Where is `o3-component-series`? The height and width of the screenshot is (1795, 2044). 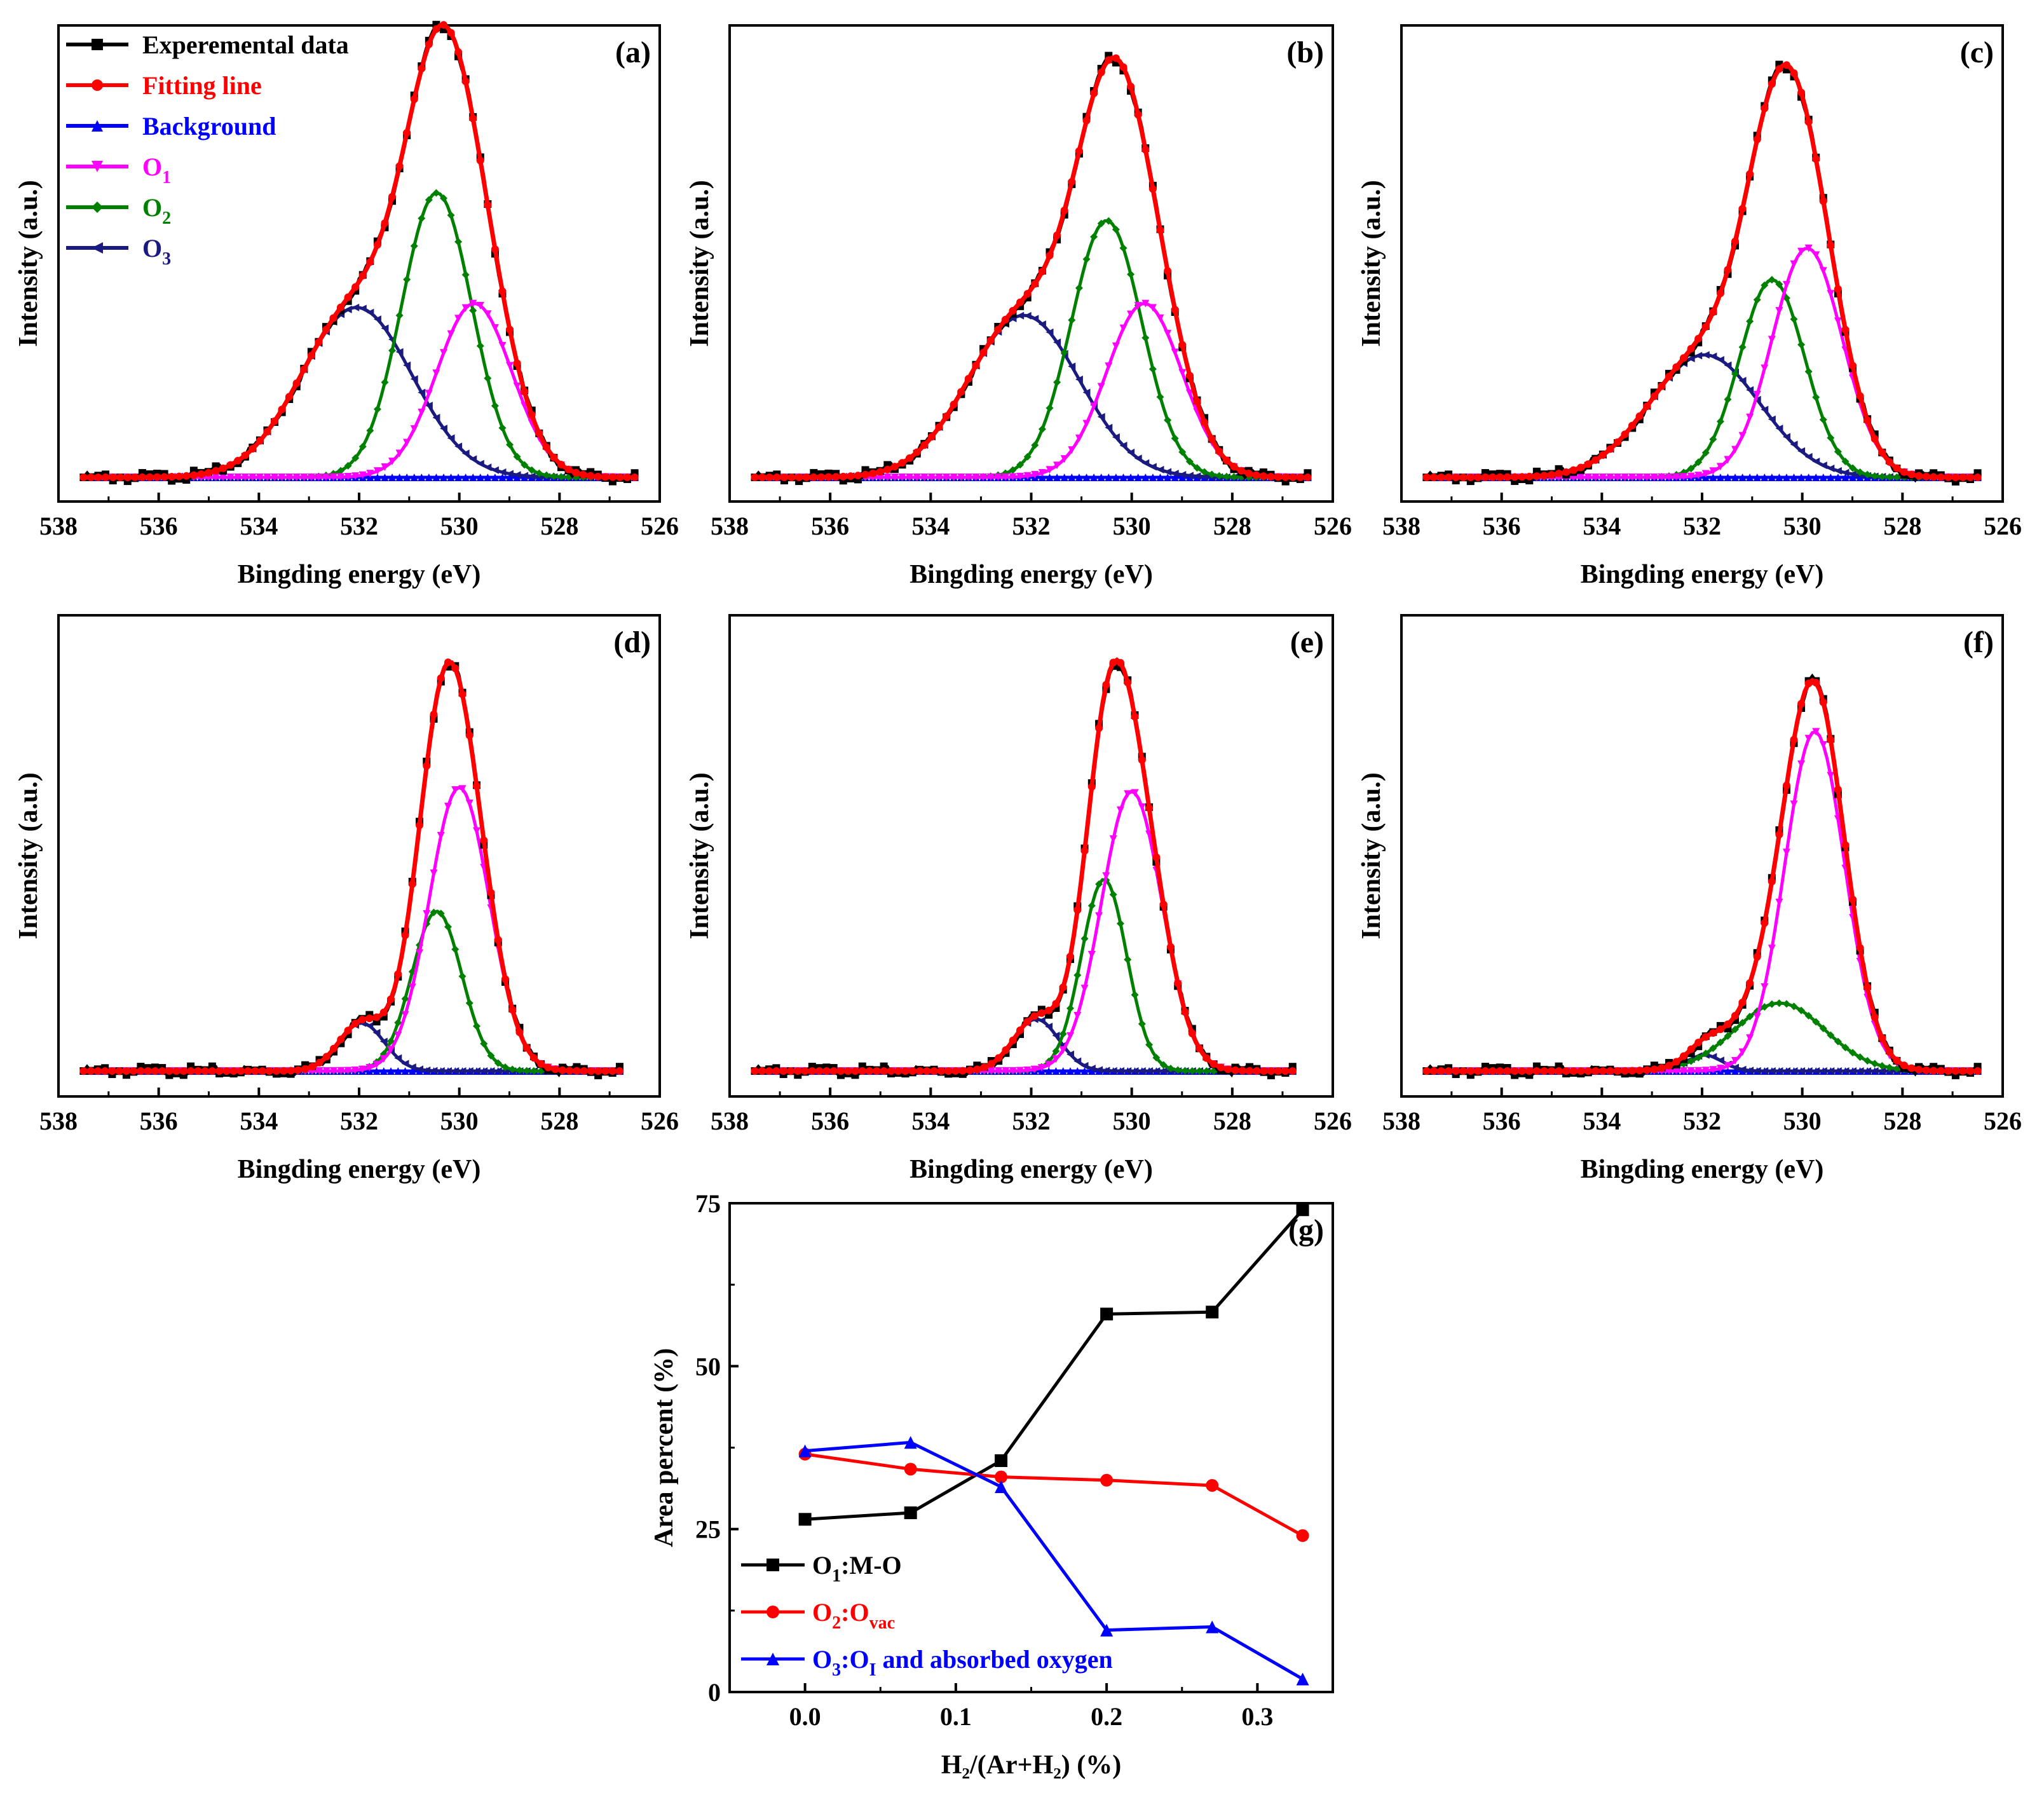 o3-component-series is located at coordinates (1702, 416).